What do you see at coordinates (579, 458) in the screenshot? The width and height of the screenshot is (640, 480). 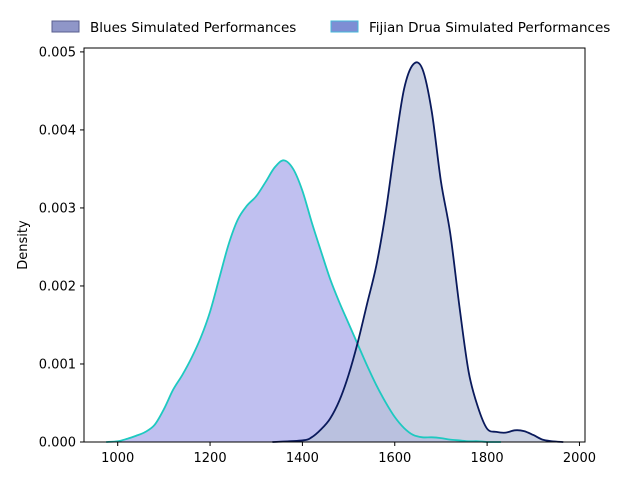 I see `x-tick-label-2000: 2000` at bounding box center [579, 458].